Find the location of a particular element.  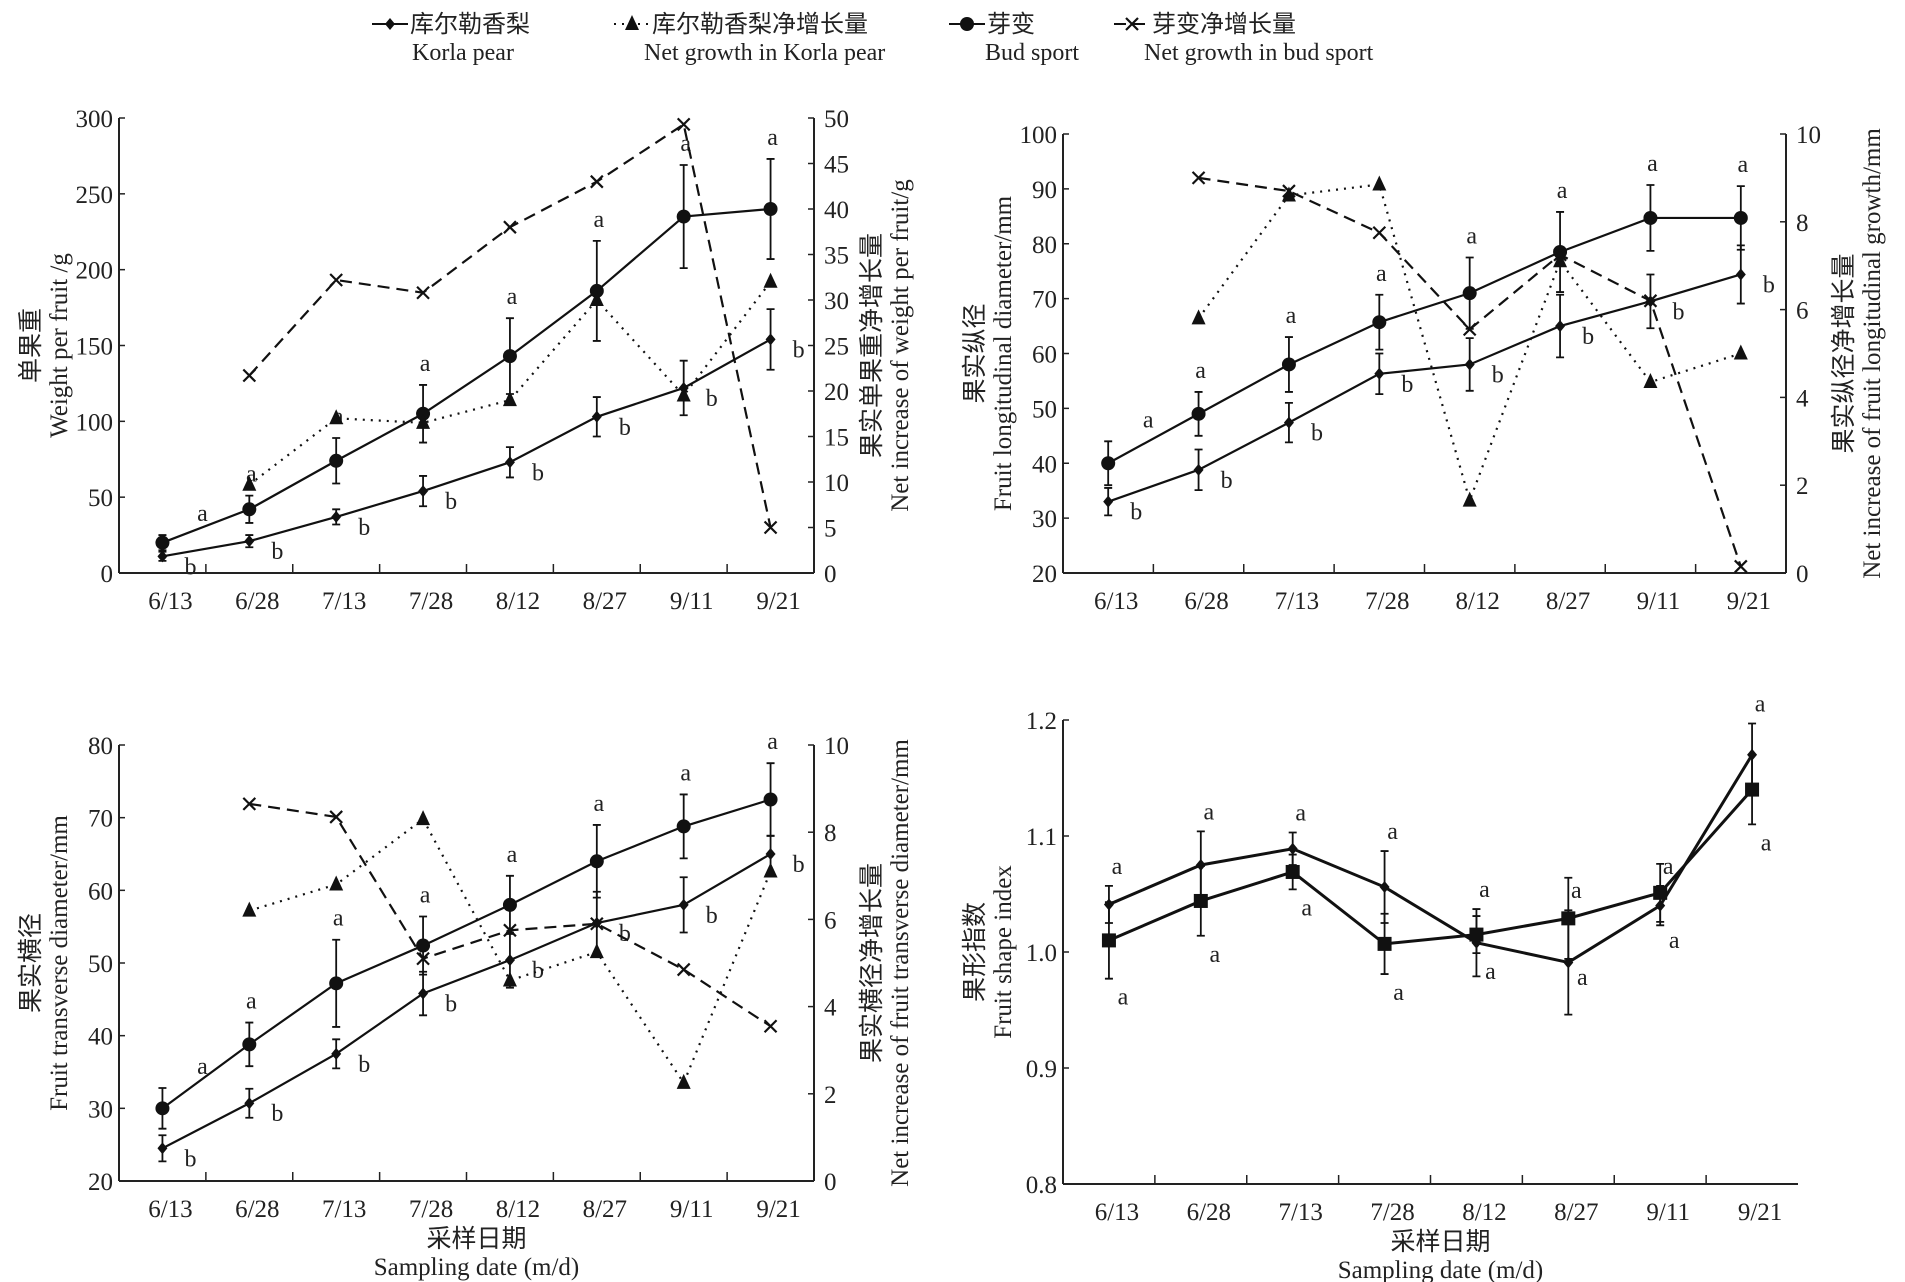

y-tick-label: 20 is located at coordinates (1044, 574).